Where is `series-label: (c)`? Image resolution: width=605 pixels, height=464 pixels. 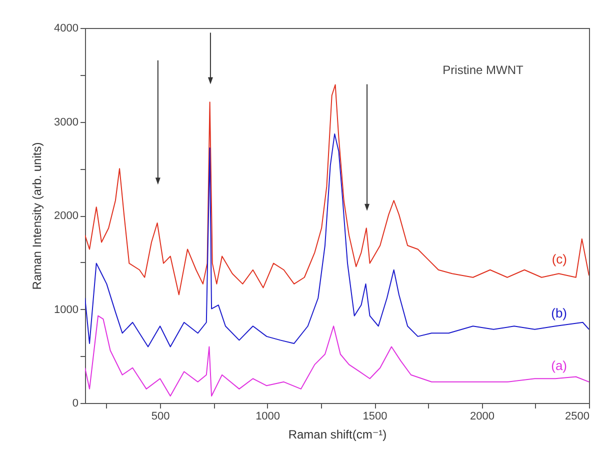
series-label: (c) is located at coordinates (559, 259).